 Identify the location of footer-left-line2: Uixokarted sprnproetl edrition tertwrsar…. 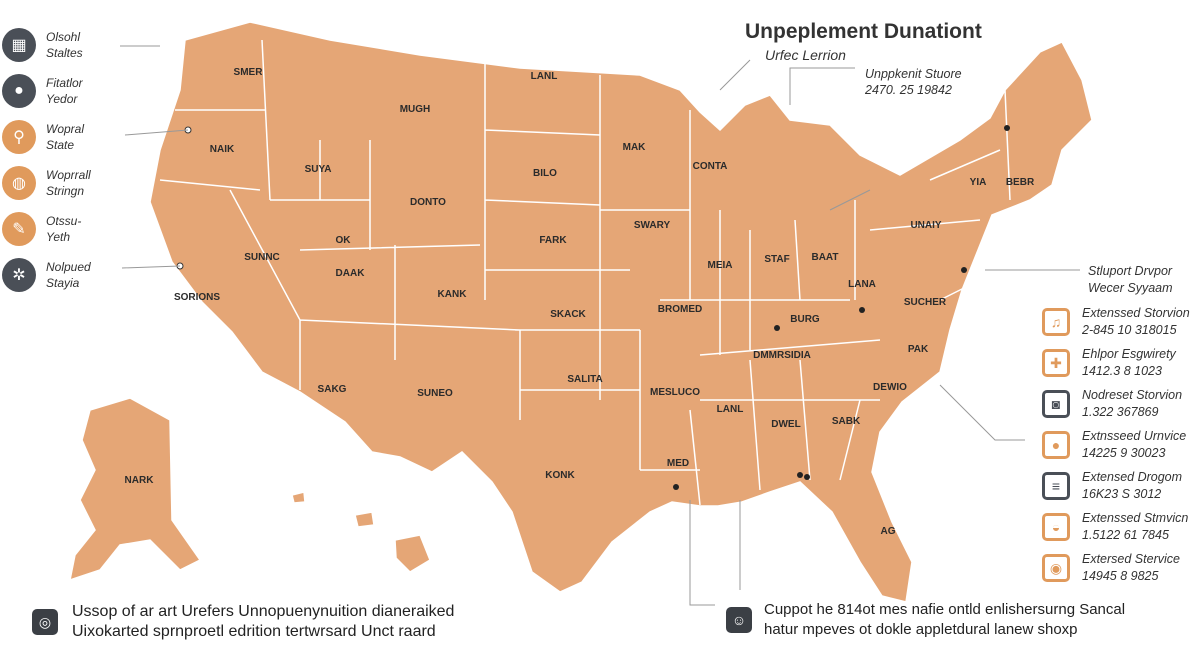
(254, 631).